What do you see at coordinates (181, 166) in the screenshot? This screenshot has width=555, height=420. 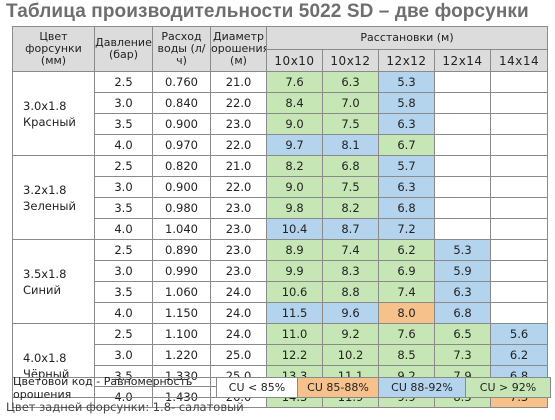 I see `flow-cell: 0.820` at bounding box center [181, 166].